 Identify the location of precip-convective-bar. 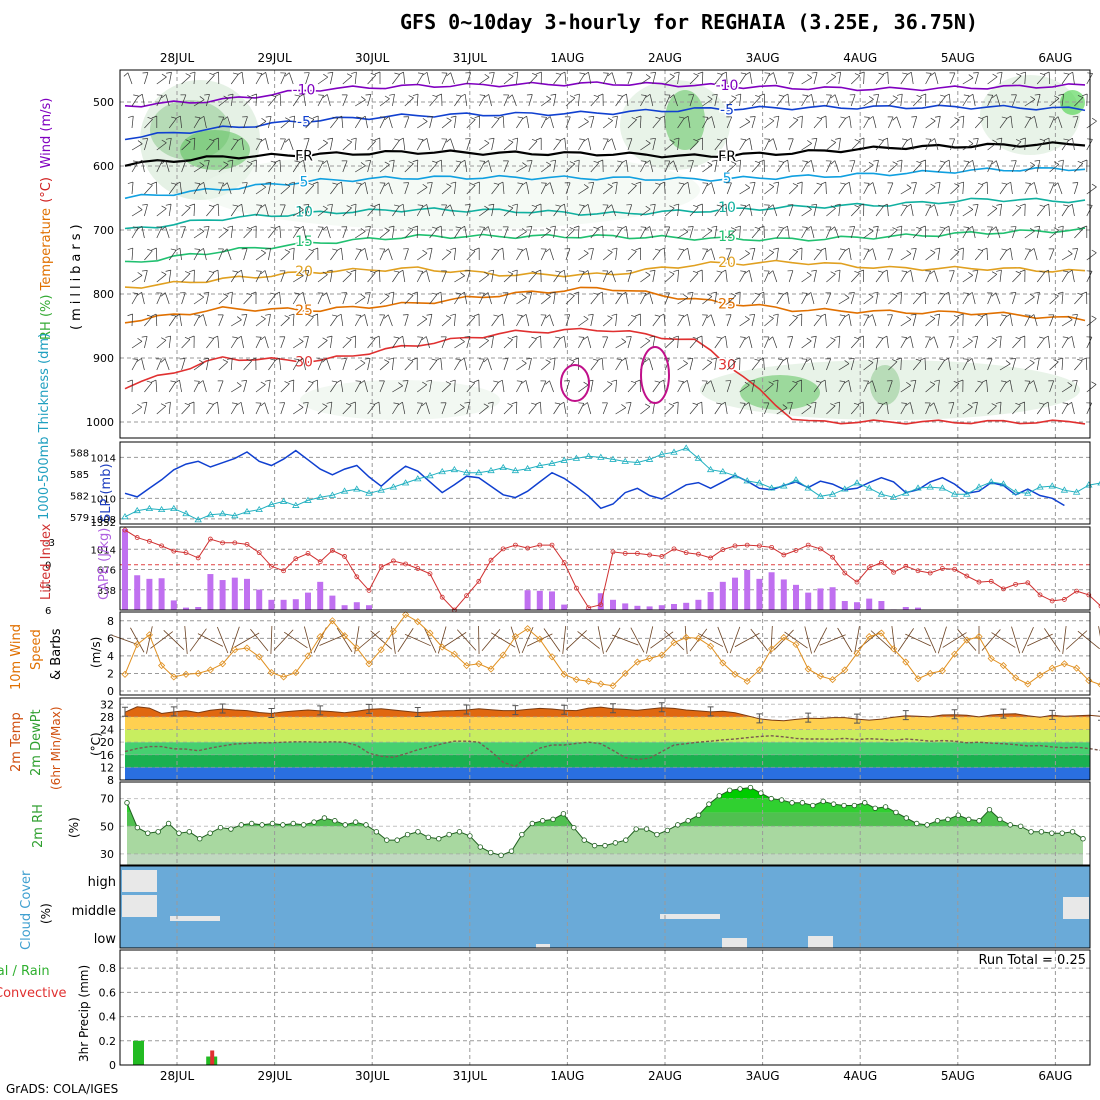
(212, 1057).